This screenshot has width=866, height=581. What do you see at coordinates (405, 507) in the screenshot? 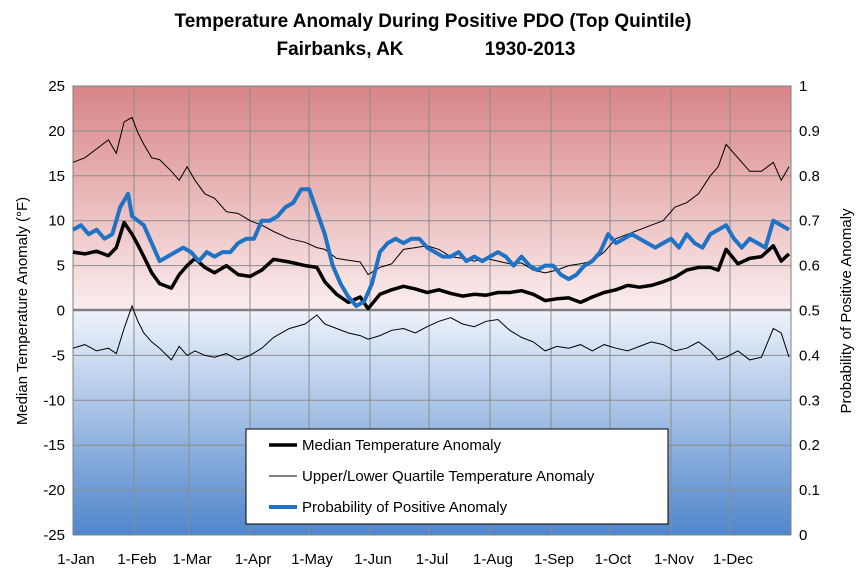
I see `legend-label-probability: Probability of Positive Anomaly` at bounding box center [405, 507].